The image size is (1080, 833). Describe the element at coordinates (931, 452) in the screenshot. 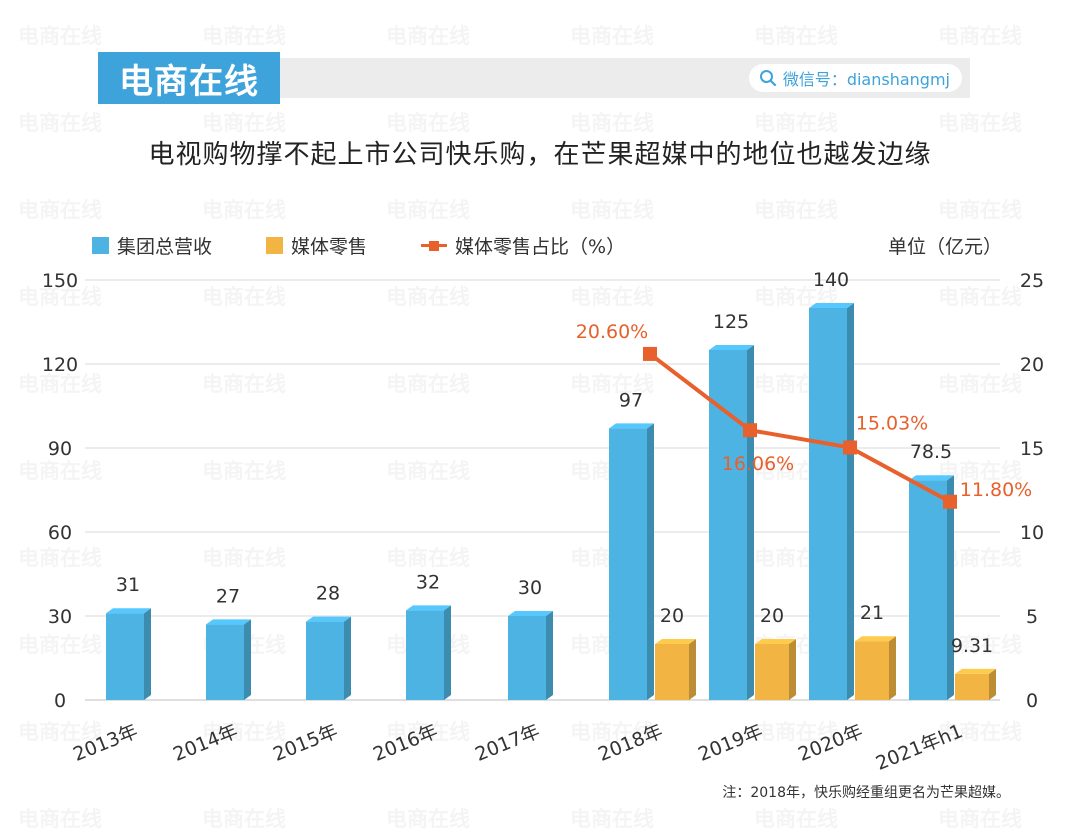

I see `data-label-total: 78.5` at that location.